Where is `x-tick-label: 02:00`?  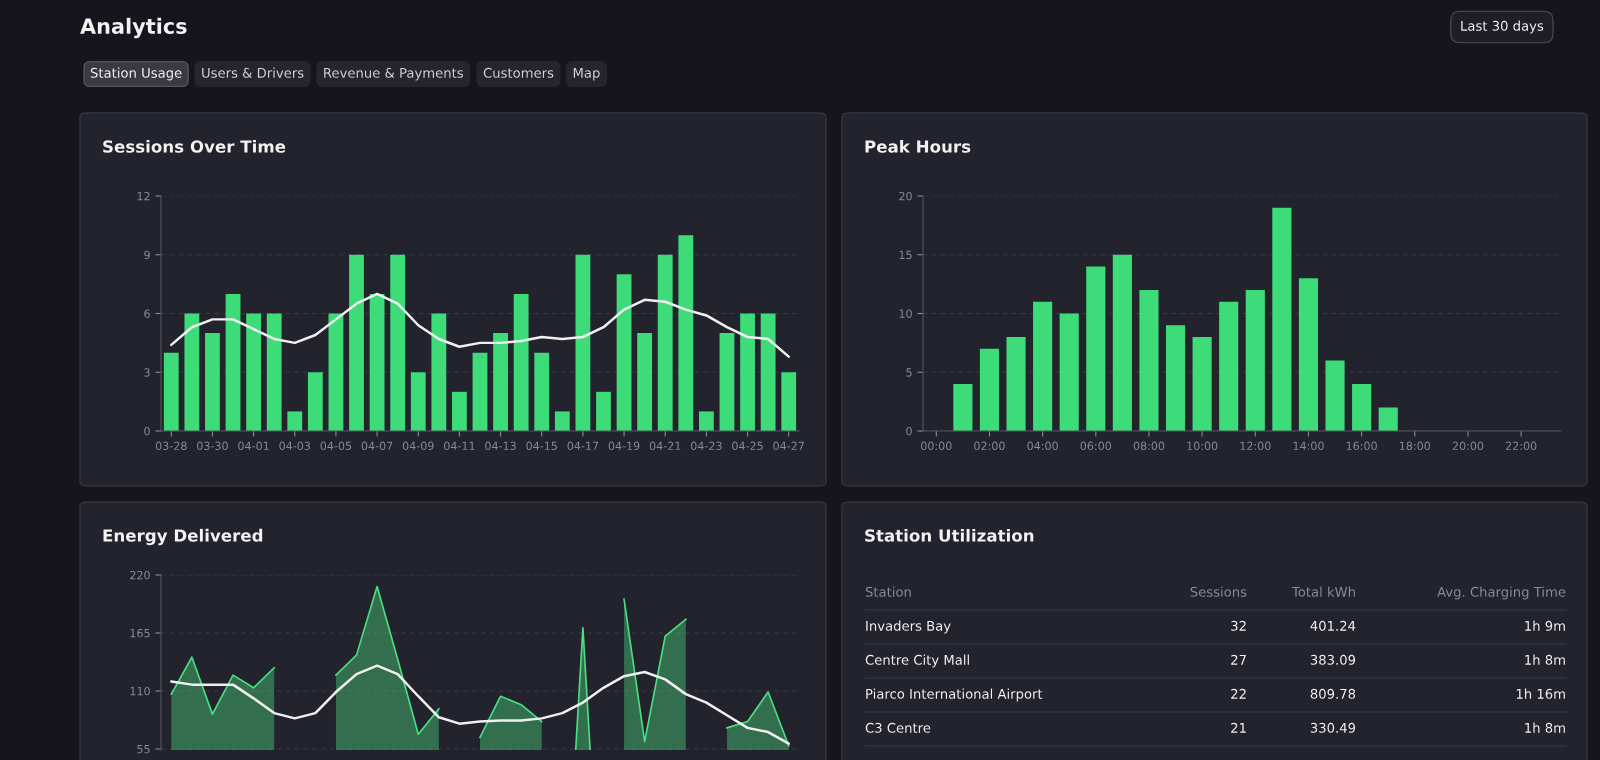 x-tick-label: 02:00 is located at coordinates (989, 446).